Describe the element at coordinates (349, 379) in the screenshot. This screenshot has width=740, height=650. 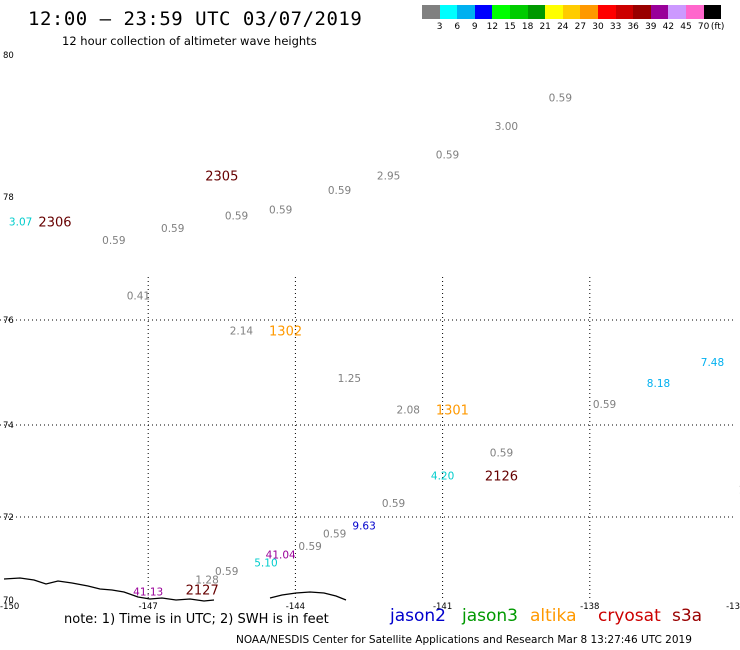
I see `wave-height-value: 1.25` at that location.